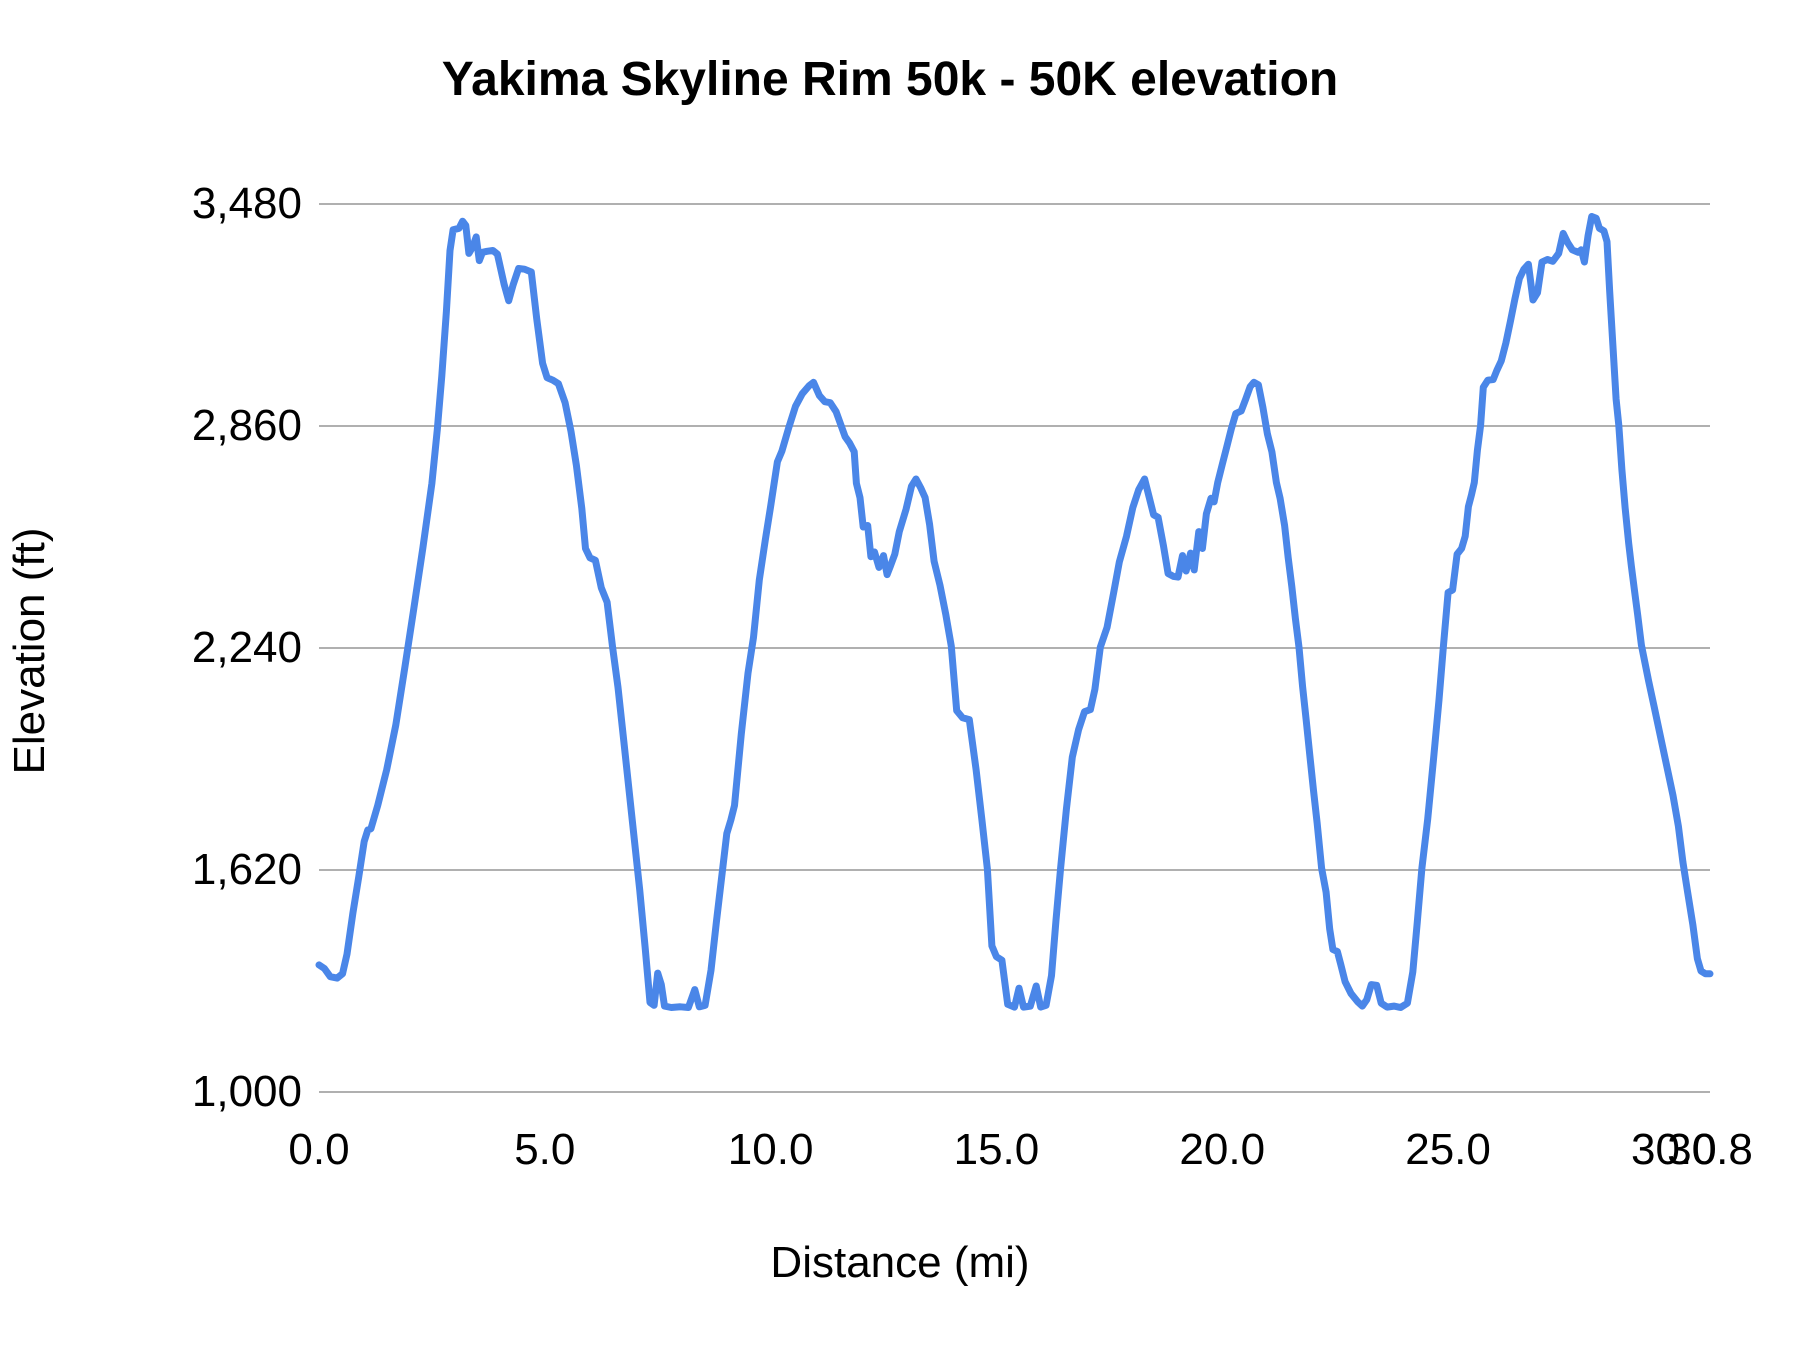 This screenshot has height=1350, width=1800. What do you see at coordinates (1674, 1149) in the screenshot?
I see `x-tick-label: 30.0` at bounding box center [1674, 1149].